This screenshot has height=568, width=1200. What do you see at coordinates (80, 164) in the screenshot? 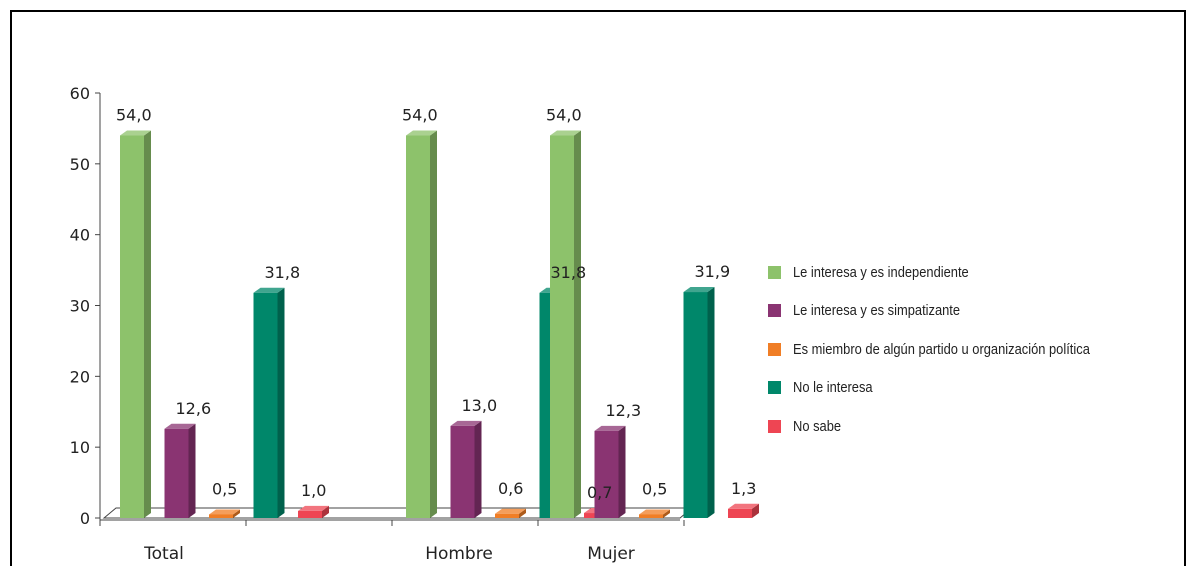
I see `y-tick-label: 50` at bounding box center [80, 164].